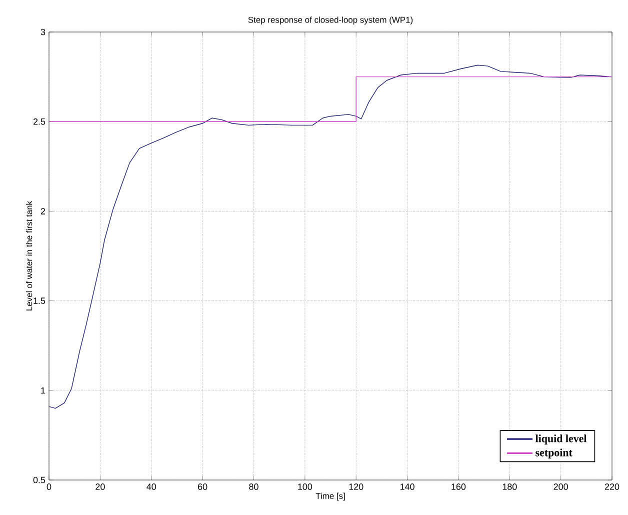 Image resolution: width=628 pixels, height=515 pixels. What do you see at coordinates (356, 487) in the screenshot?
I see `x-tick-label: 120` at bounding box center [356, 487].